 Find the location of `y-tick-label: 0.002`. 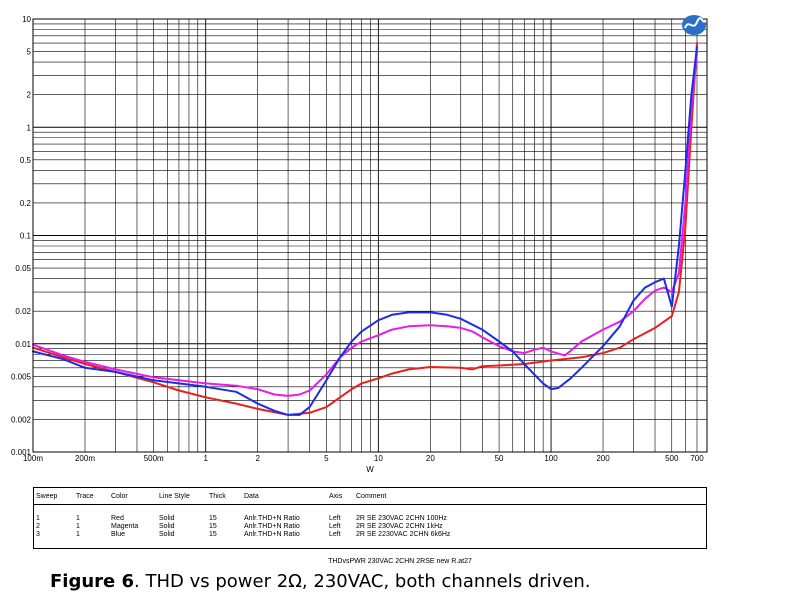

y-tick-label: 0.002 is located at coordinates (21, 419).